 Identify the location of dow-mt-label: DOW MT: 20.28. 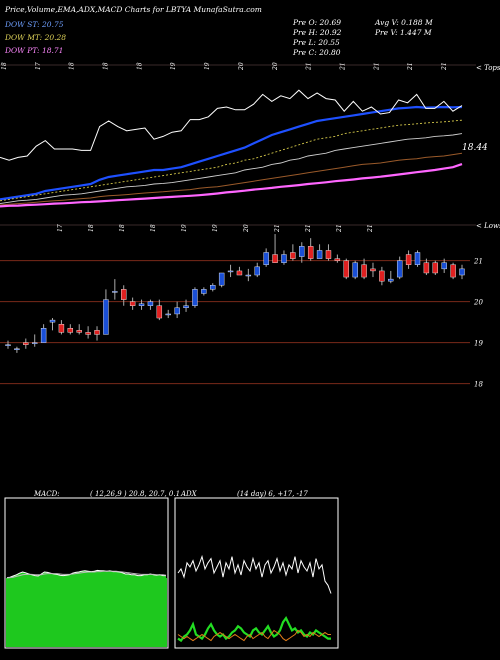
(36, 37).